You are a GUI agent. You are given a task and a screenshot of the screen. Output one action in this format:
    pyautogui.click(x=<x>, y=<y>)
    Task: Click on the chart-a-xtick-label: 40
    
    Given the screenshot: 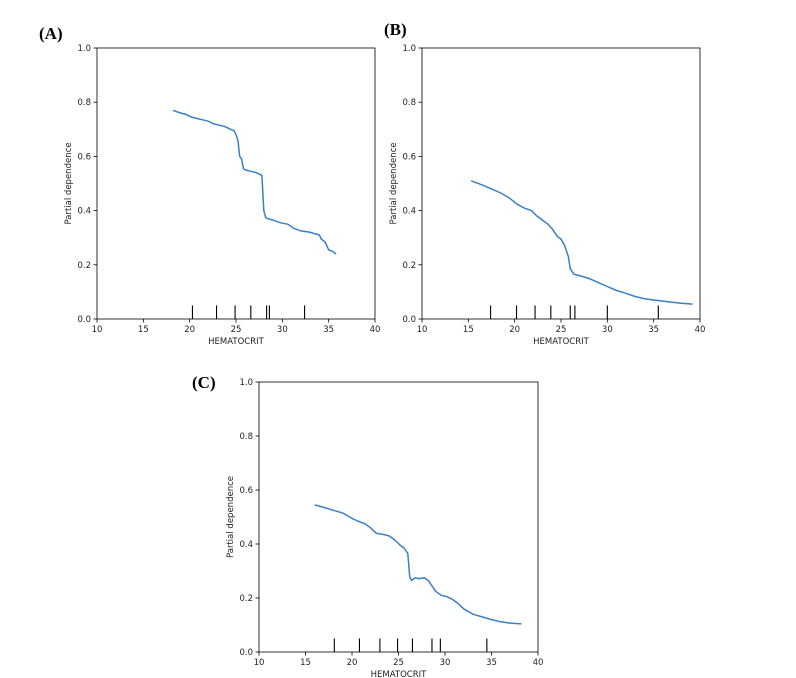 What is the action you would take?
    pyautogui.click(x=375, y=330)
    